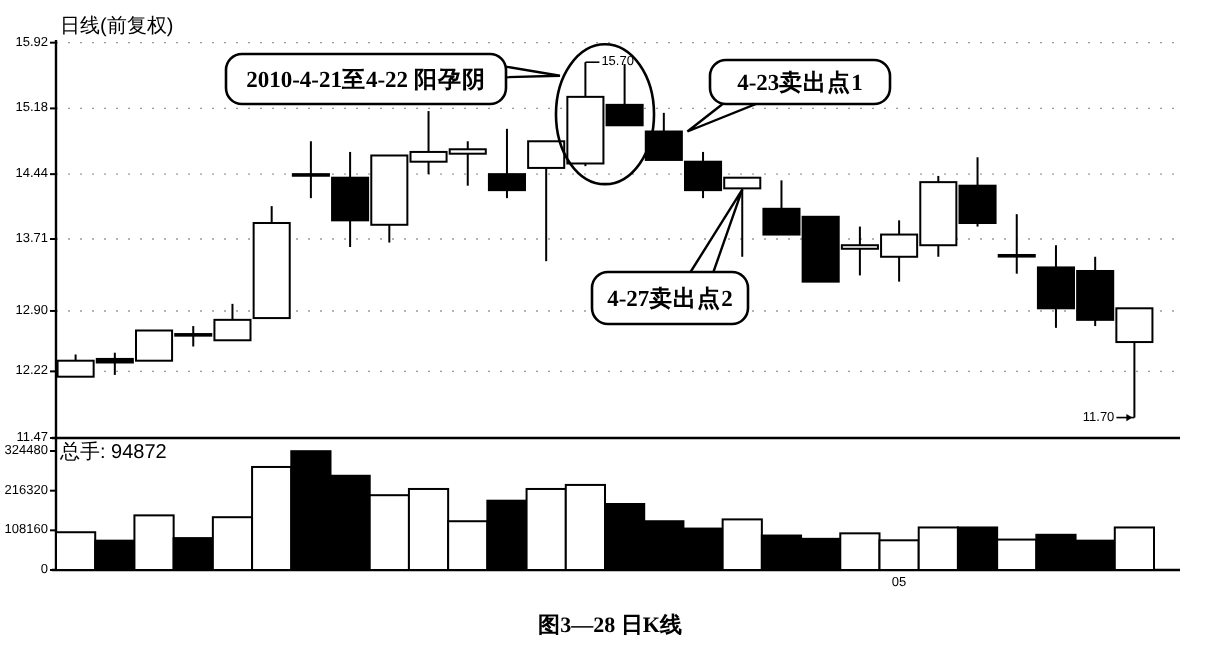 The height and width of the screenshot is (660, 1220). I want to click on annotation: 4-23卖出点1, so click(800, 82).